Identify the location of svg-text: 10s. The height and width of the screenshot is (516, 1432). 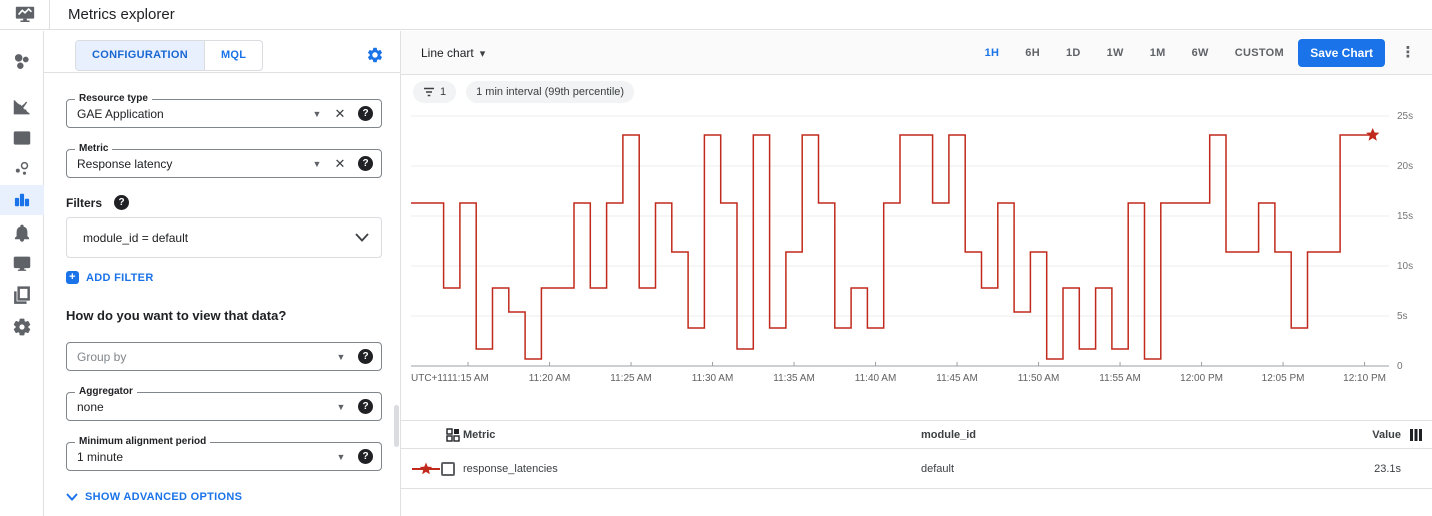
(1405, 266).